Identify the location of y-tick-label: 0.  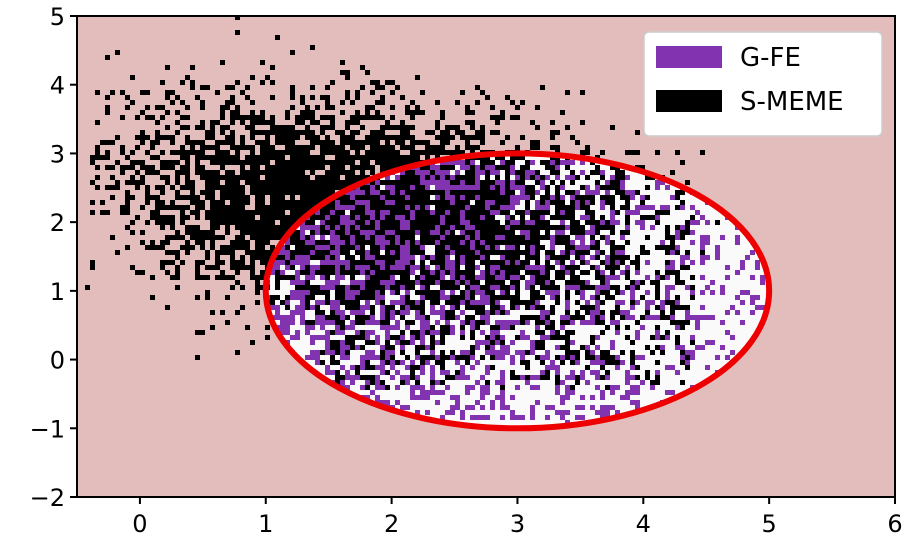
(57, 361).